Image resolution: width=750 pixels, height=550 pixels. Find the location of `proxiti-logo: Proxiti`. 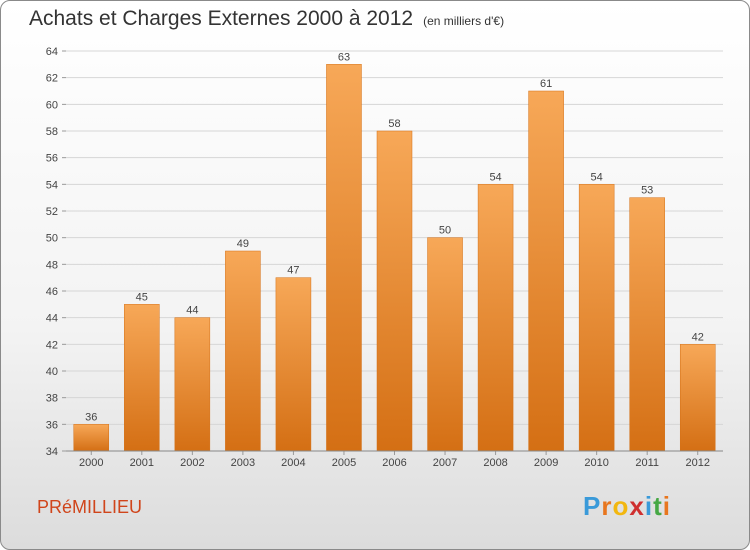

proxiti-logo: Proxiti is located at coordinates (627, 506).